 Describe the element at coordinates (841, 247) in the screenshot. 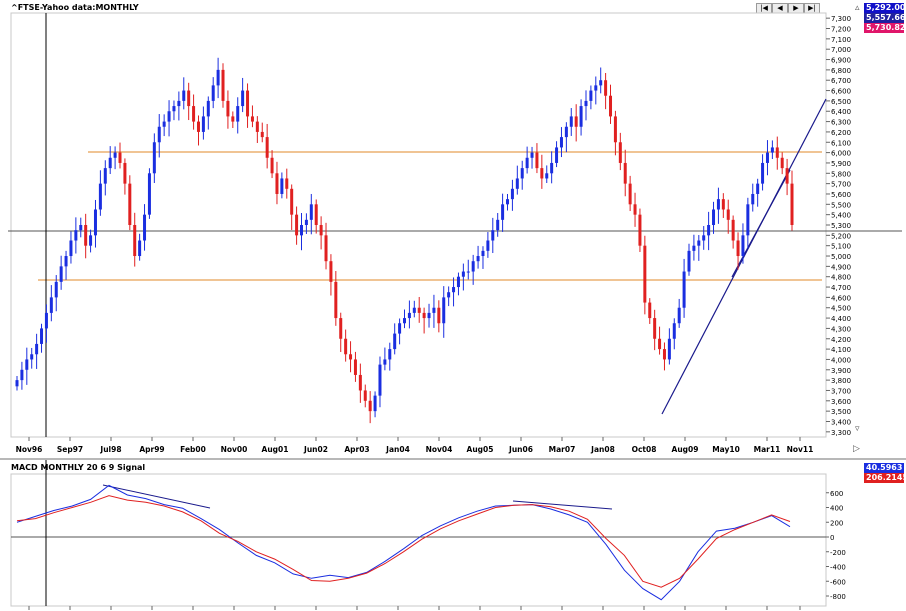

I see `price-y-tick-label: 5,100` at that location.